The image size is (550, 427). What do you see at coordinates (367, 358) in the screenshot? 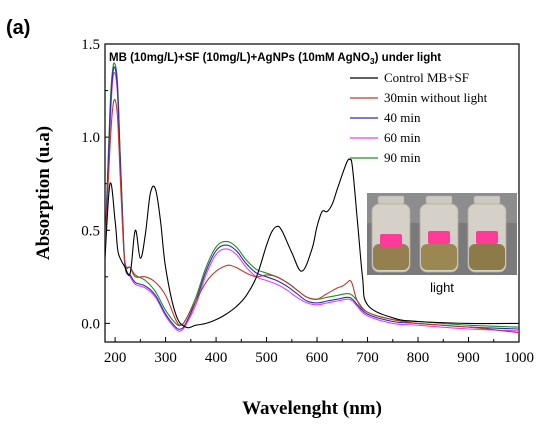
I see `x-tick-label: 700` at bounding box center [367, 358].